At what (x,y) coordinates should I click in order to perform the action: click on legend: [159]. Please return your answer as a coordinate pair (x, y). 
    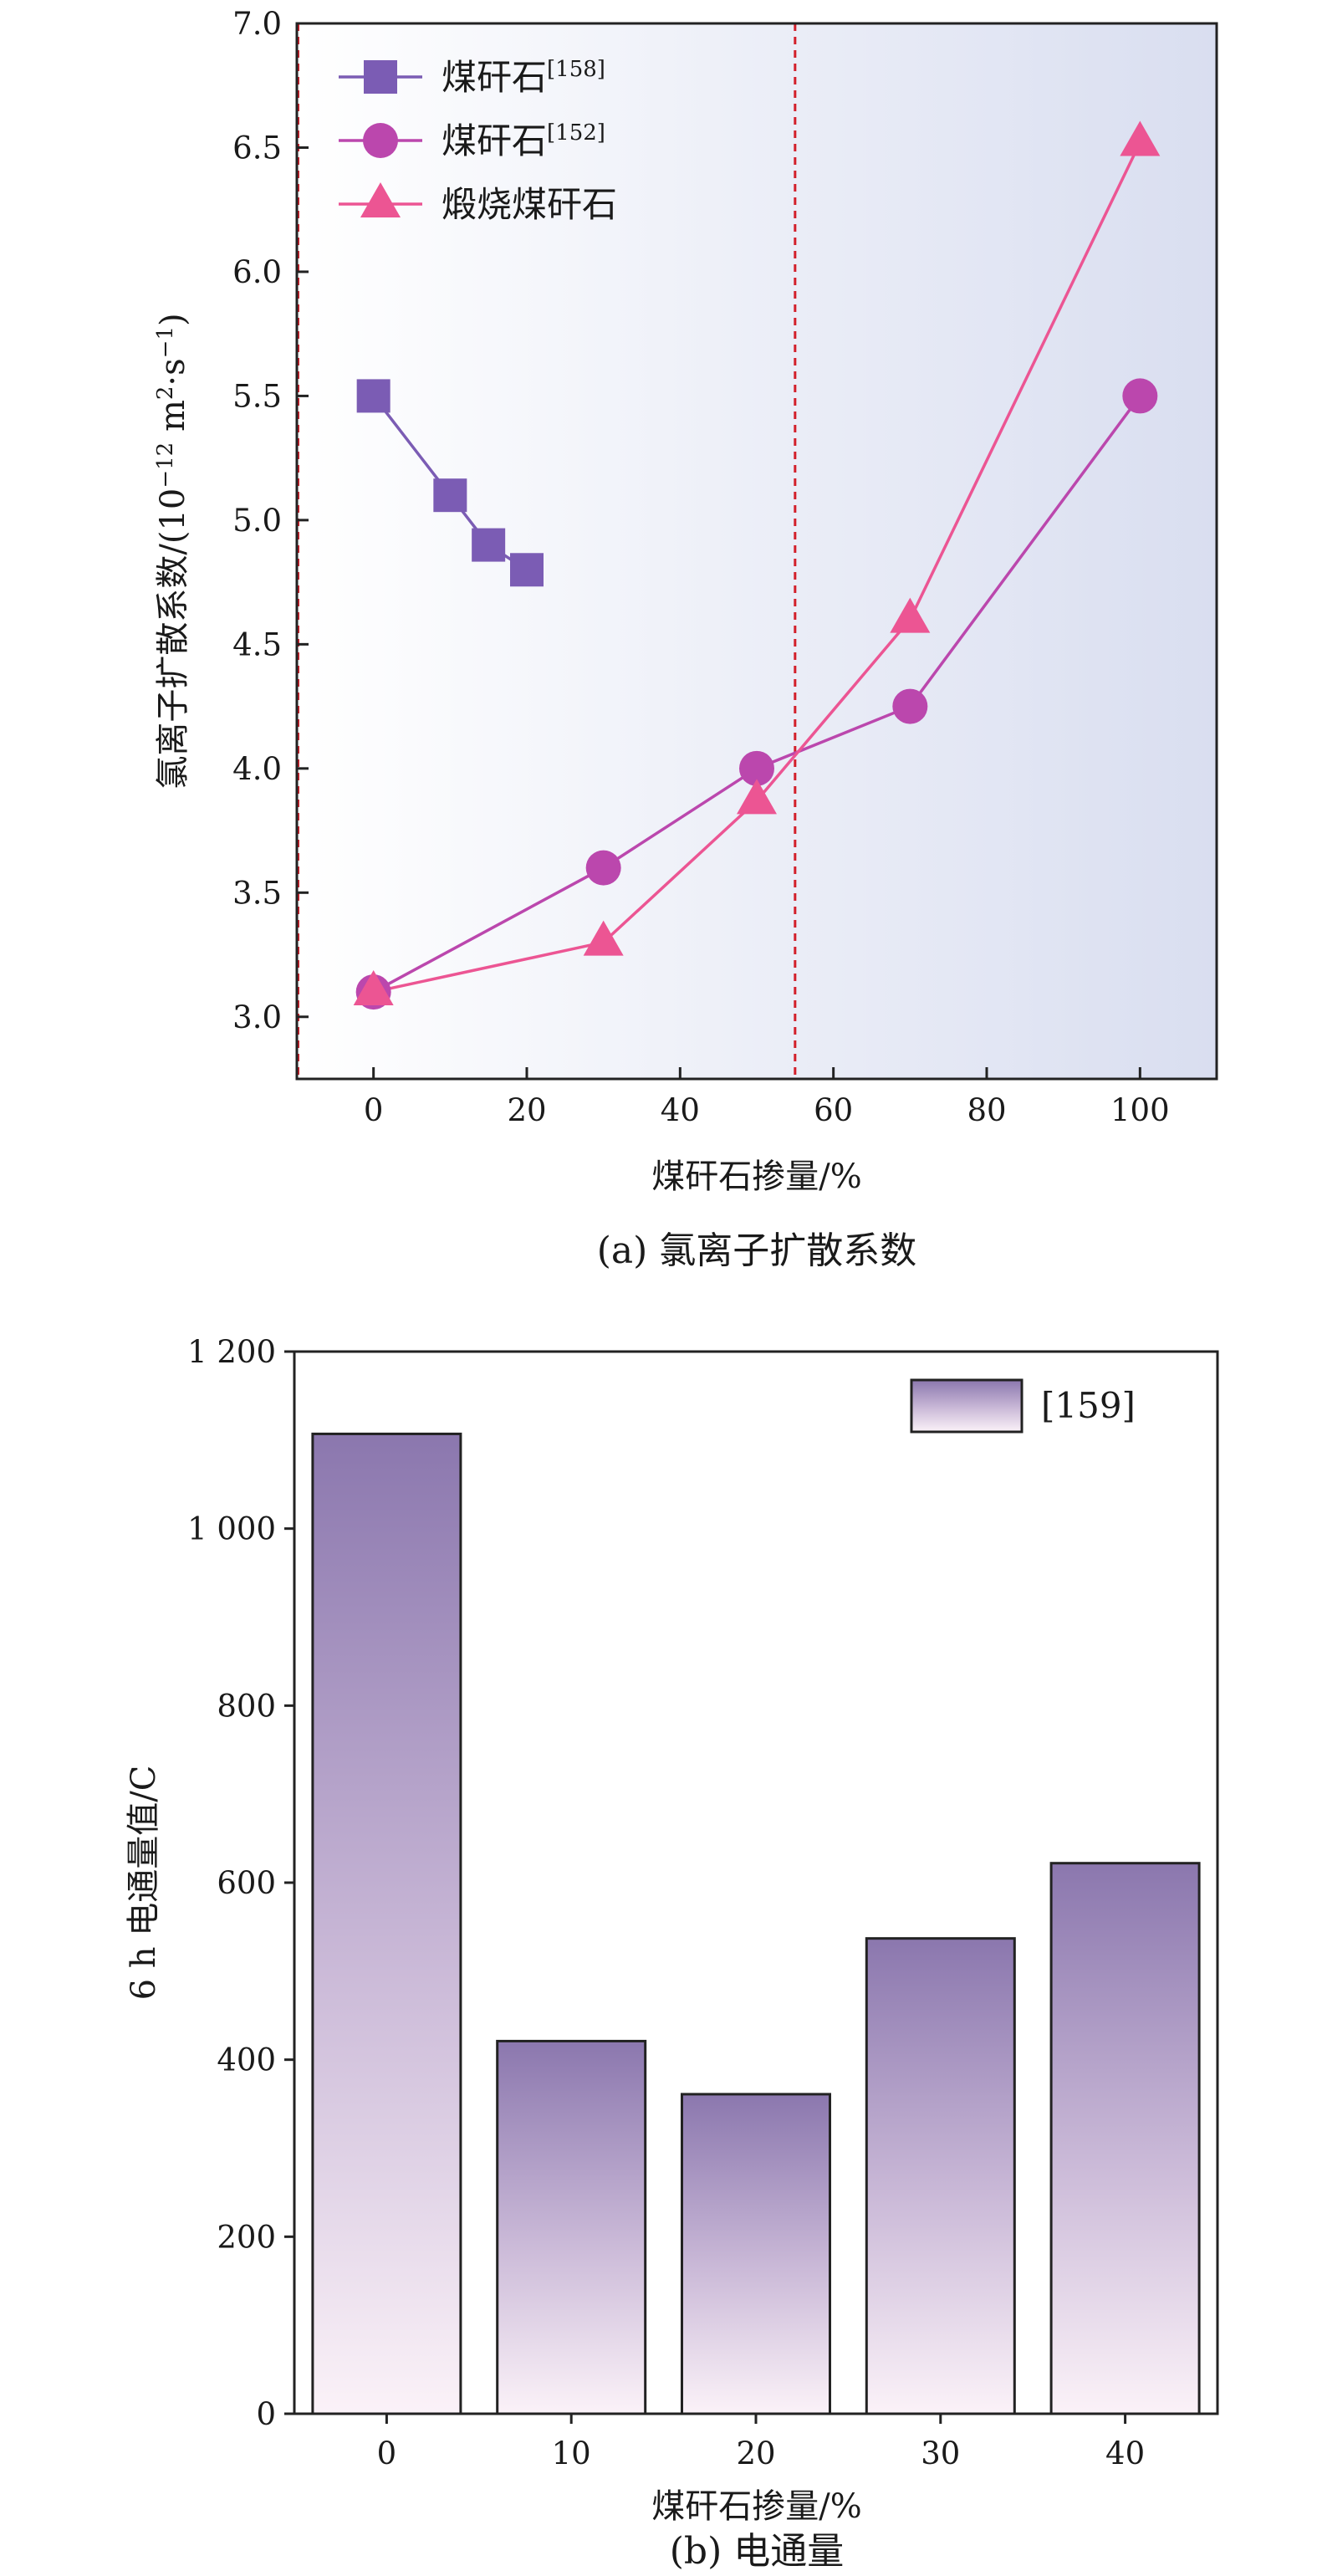
    Looking at the image, I should click on (1023, 1406).